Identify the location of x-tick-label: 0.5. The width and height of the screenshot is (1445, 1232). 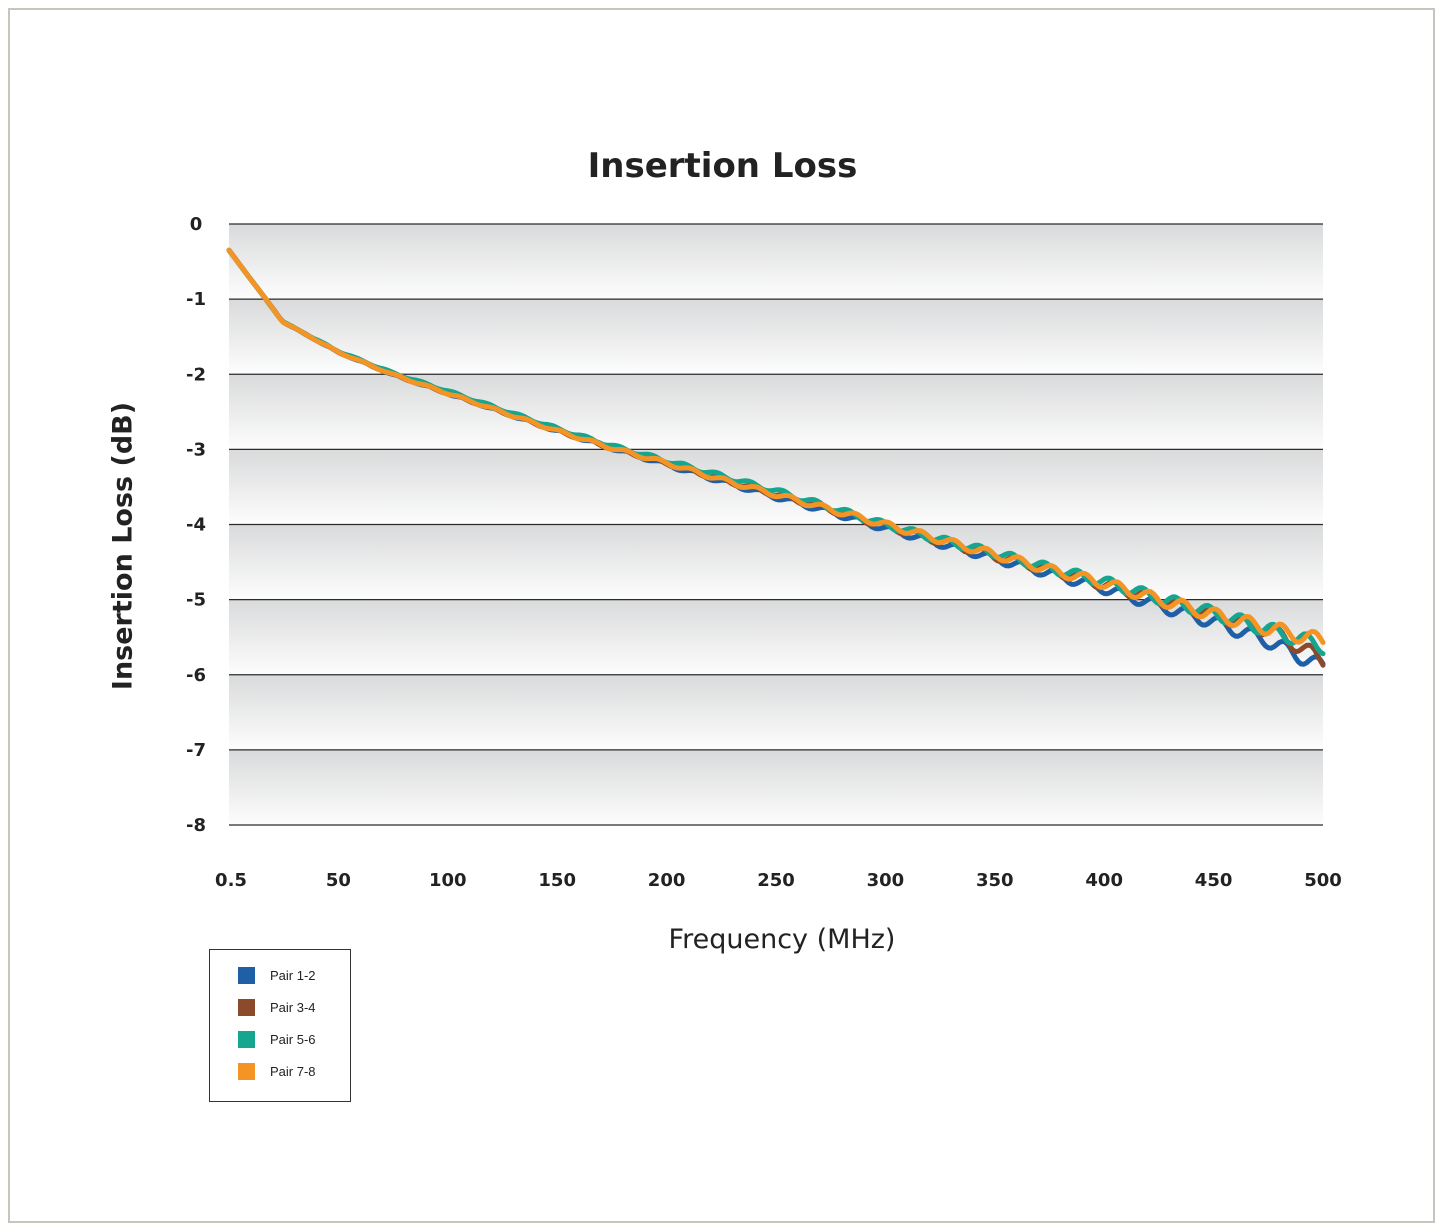
(231, 880).